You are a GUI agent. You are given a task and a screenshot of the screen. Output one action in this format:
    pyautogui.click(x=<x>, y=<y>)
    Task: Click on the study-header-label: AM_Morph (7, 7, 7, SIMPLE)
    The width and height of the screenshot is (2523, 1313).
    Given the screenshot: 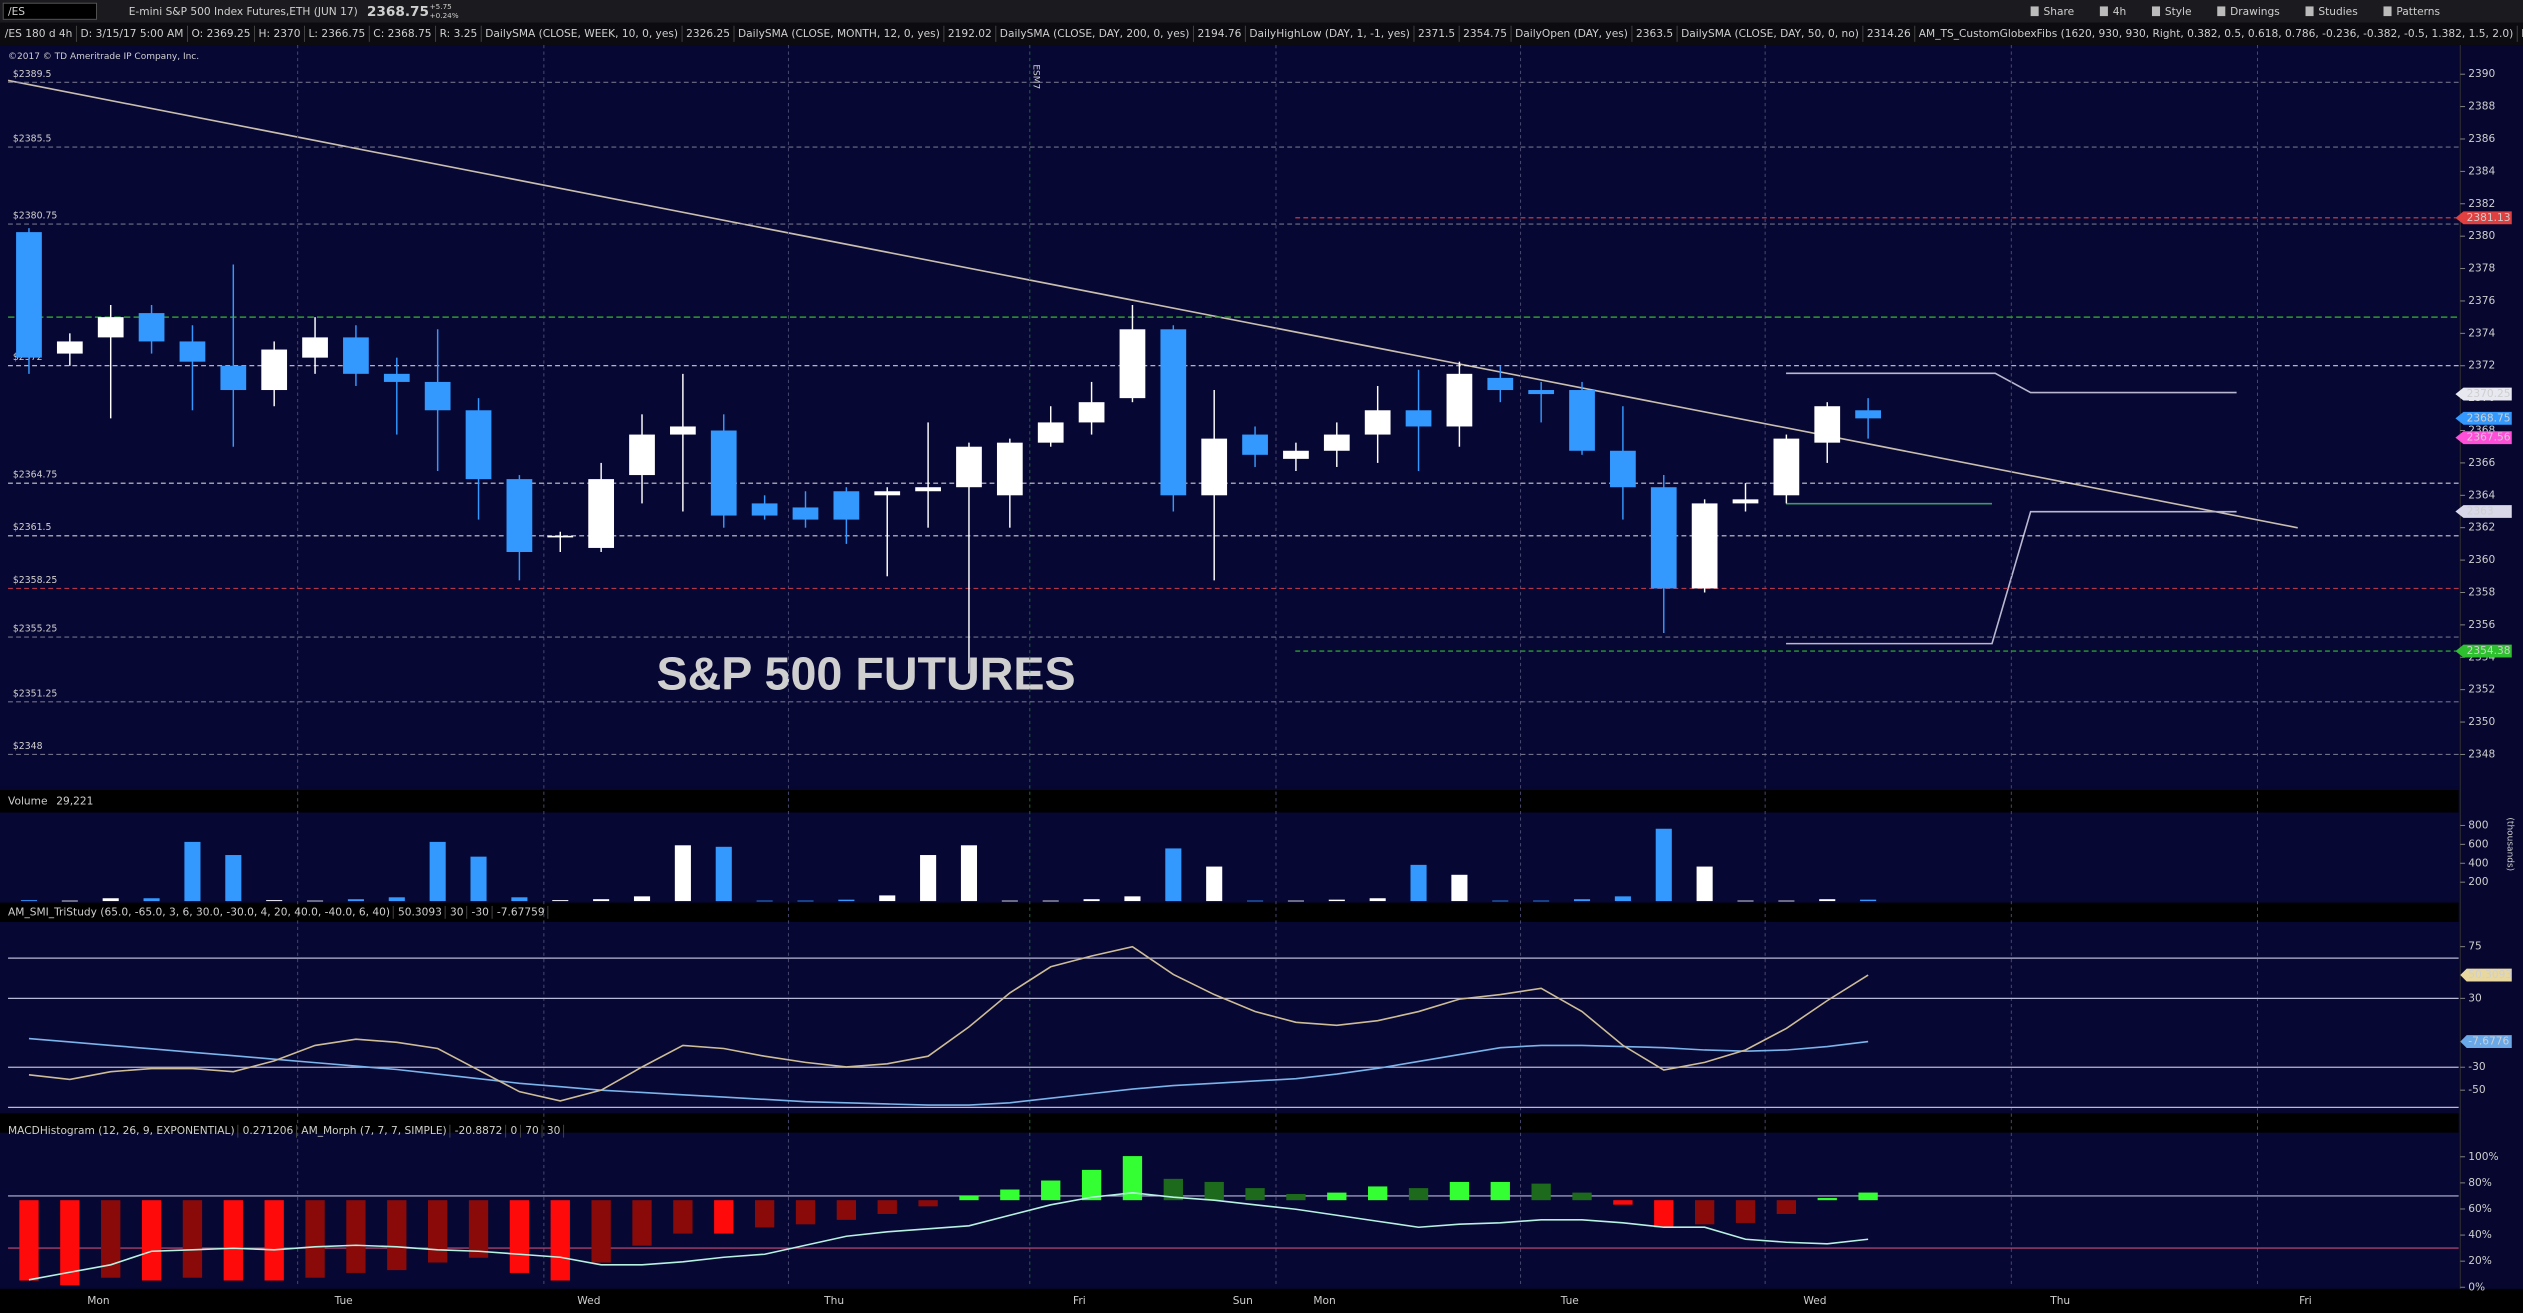 What is the action you would take?
    pyautogui.click(x=373, y=1130)
    